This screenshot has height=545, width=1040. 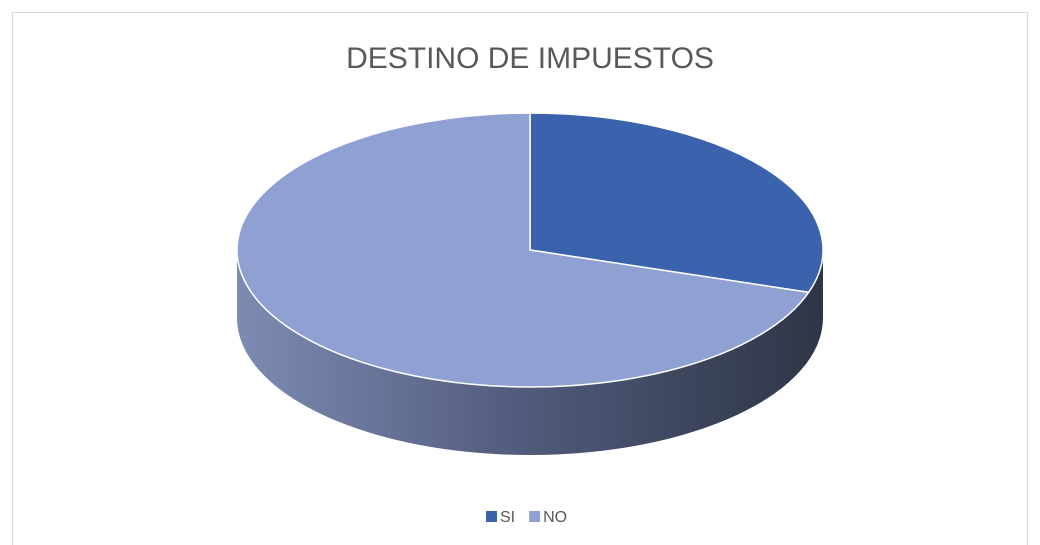 I want to click on legend-label: SI, so click(x=507, y=517).